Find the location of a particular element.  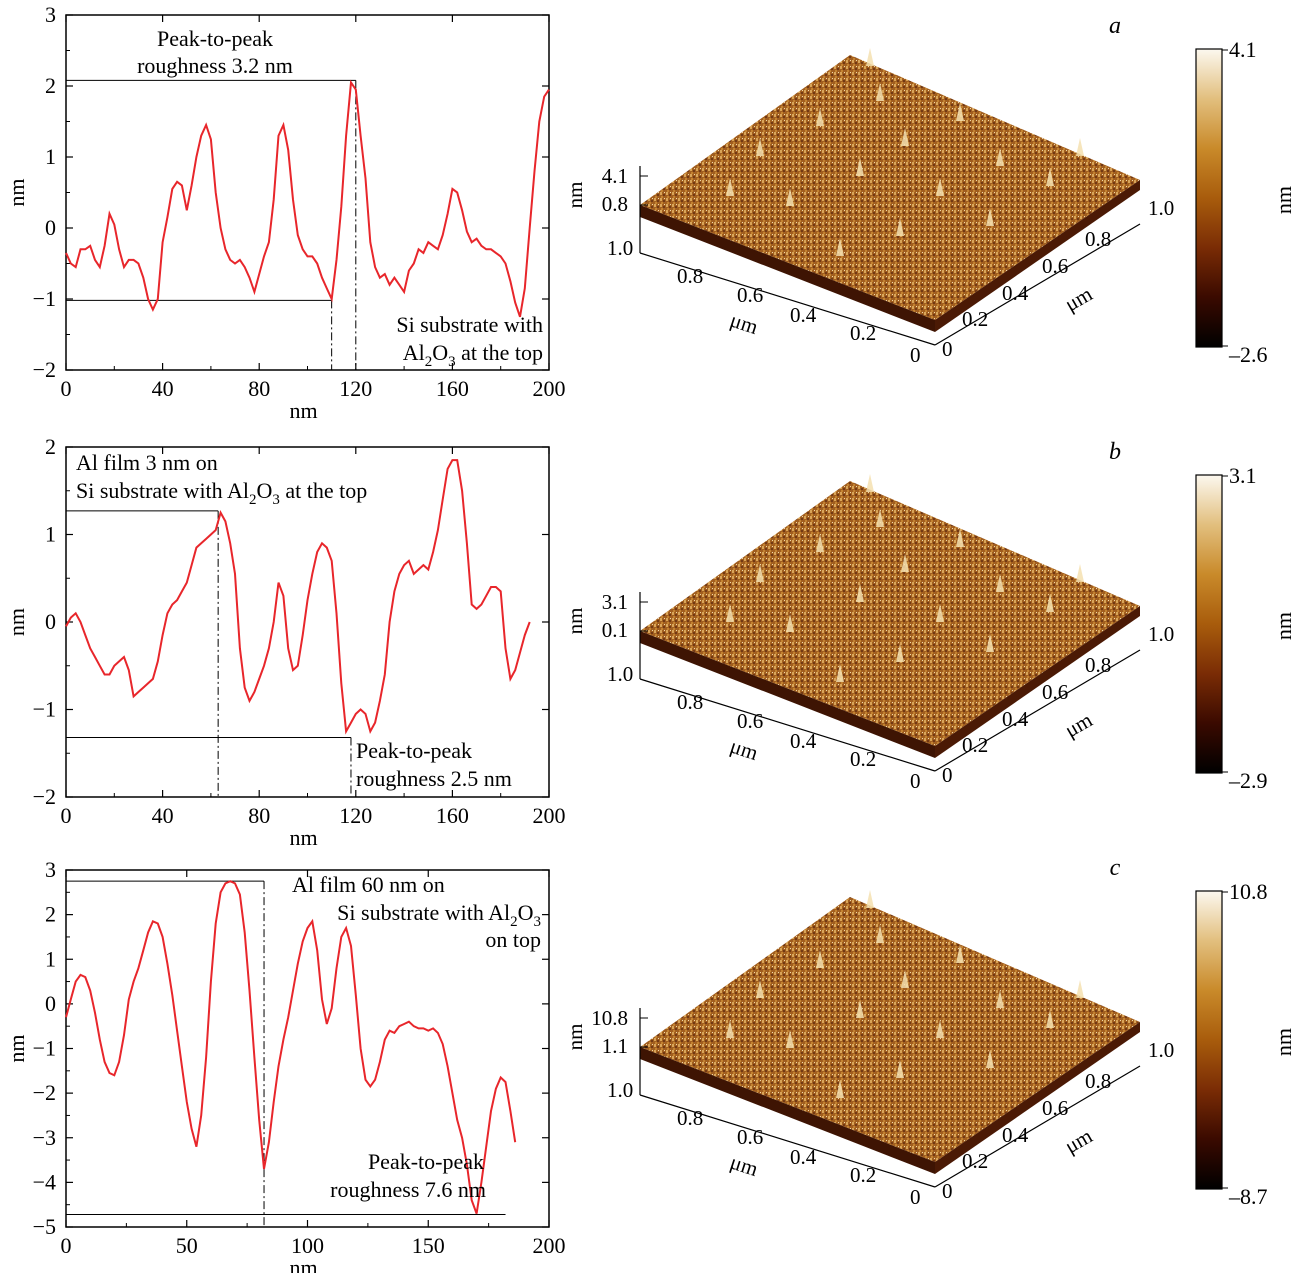

y-tick-label: 3 is located at coordinates (50, 14).